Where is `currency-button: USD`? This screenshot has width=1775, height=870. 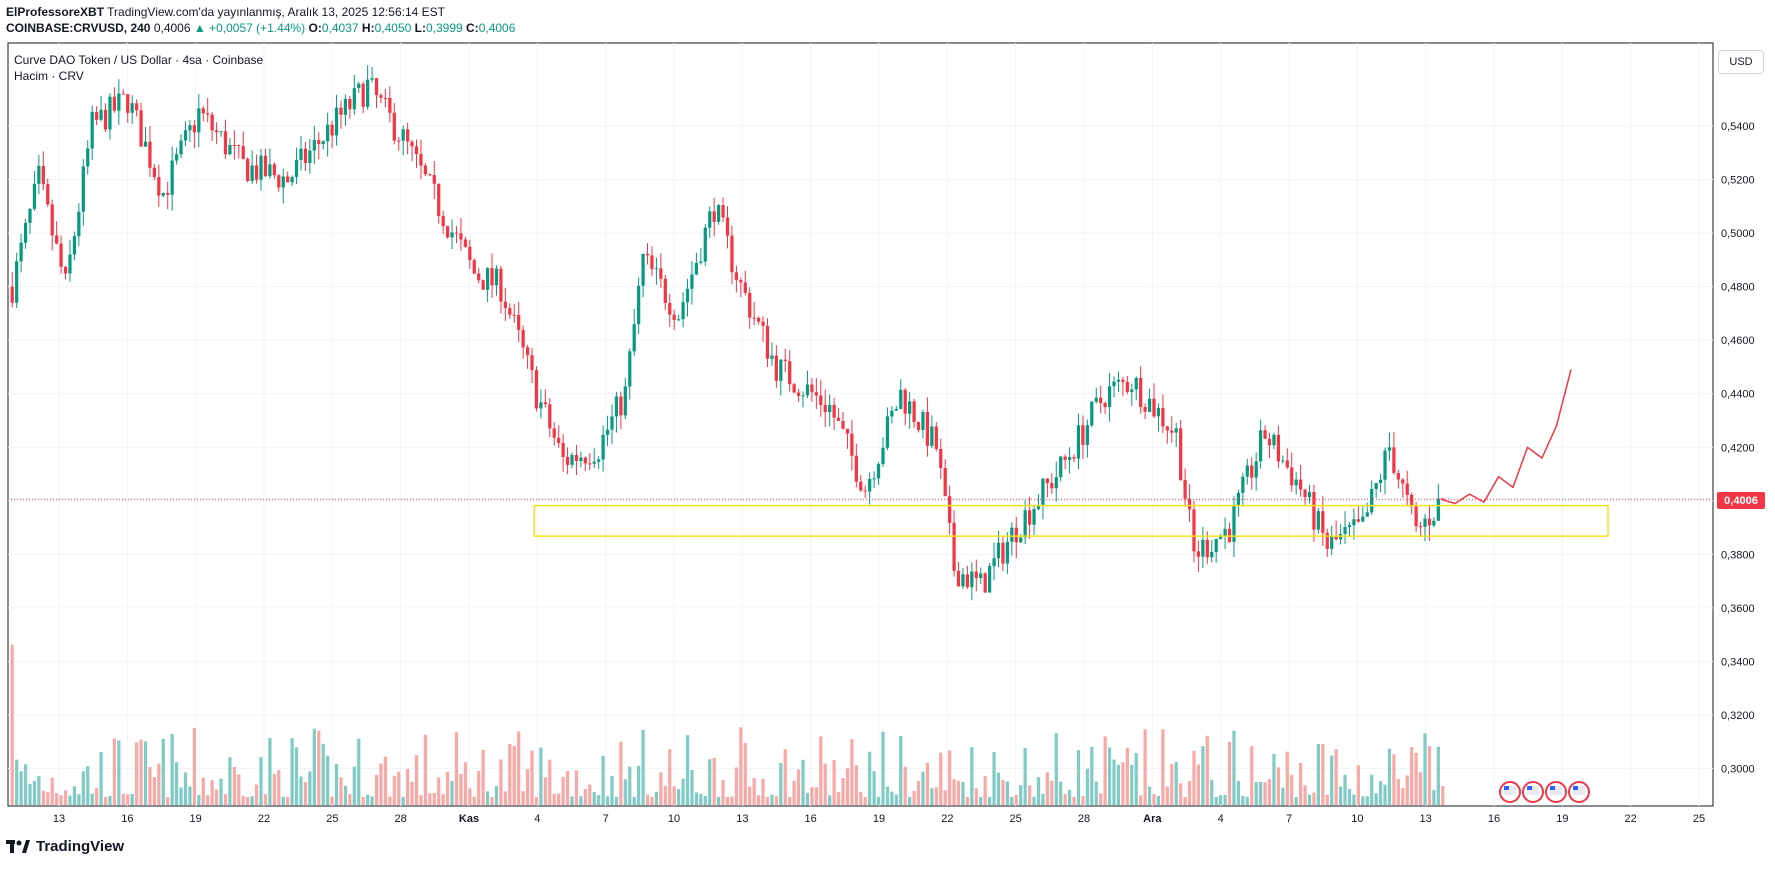
currency-button: USD is located at coordinates (1741, 62).